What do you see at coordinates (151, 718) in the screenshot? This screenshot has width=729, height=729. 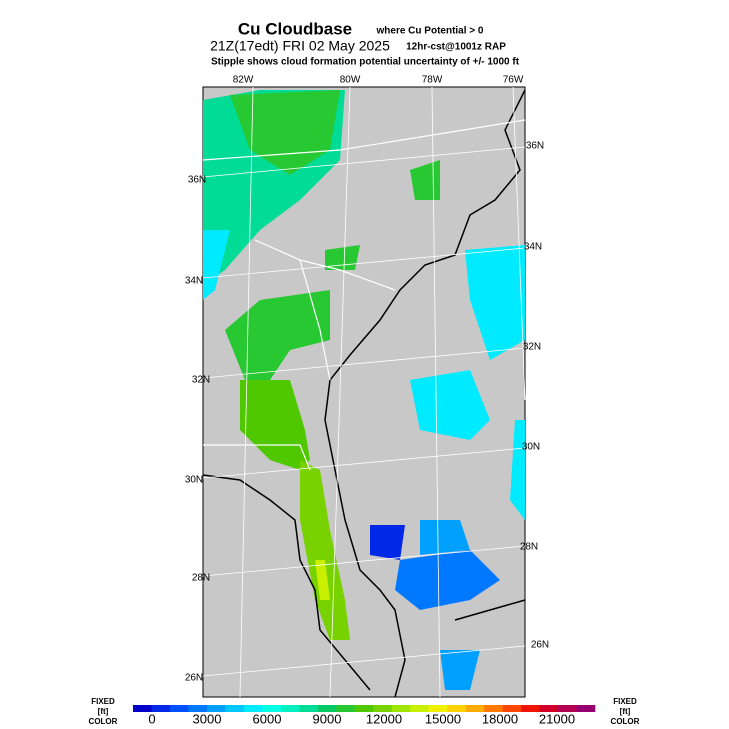 I see `colorbar-label: 0` at bounding box center [151, 718].